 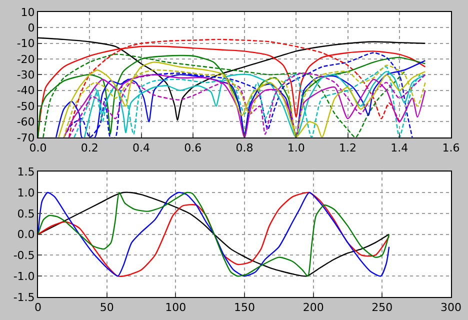 What do you see at coordinates (26, 171) in the screenshot?
I see `y-tick-label: 1.5` at bounding box center [26, 171].